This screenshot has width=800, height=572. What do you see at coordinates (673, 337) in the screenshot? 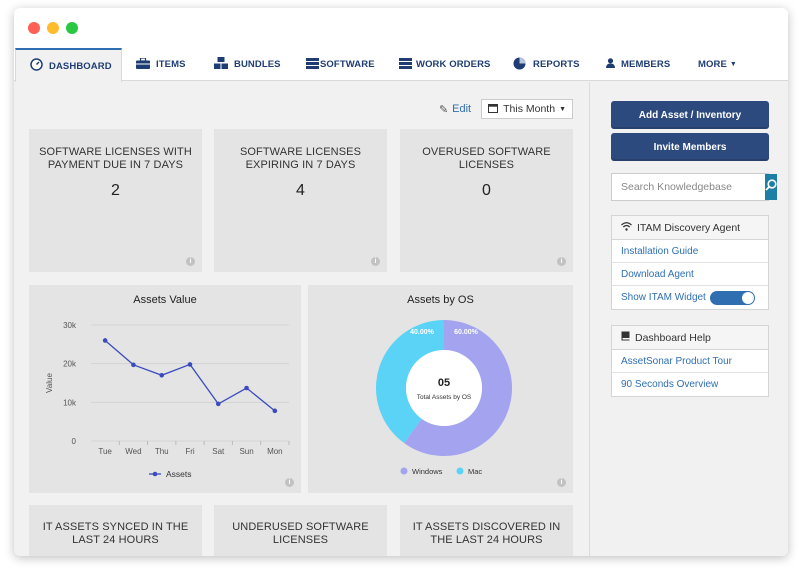
I see `panel-title: Dashboard Help` at bounding box center [673, 337].